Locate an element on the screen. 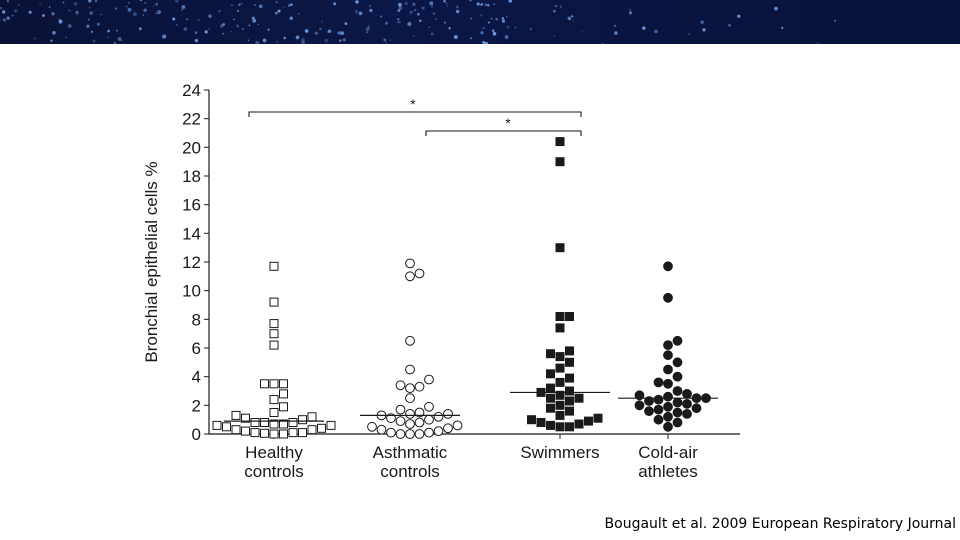  x-category-label: athletes is located at coordinates (668, 471).